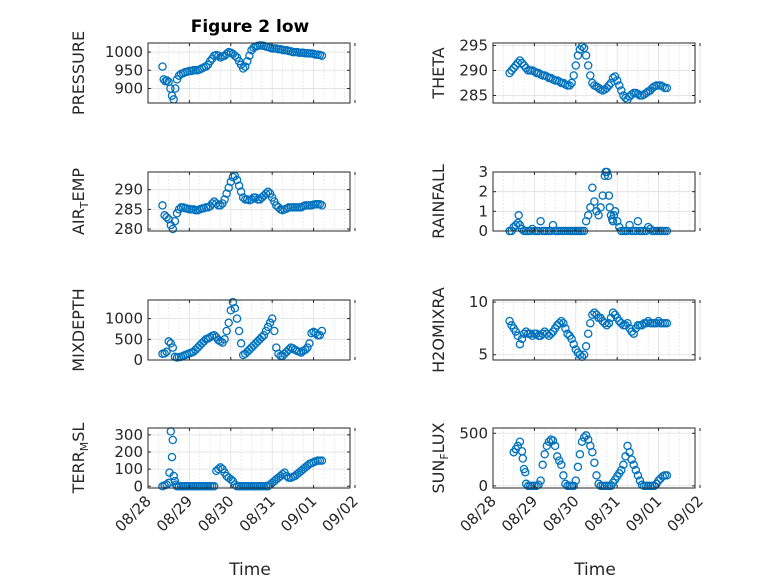 This screenshot has height=583, width=778. I want to click on y-tick-label: 10, so click(478, 302).